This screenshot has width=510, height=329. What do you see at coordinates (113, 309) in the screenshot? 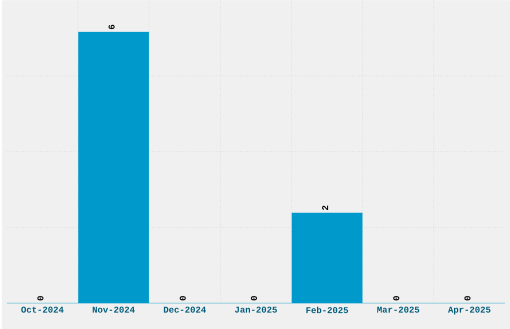
I see `x-tick-label: Nov-2024` at bounding box center [113, 309].